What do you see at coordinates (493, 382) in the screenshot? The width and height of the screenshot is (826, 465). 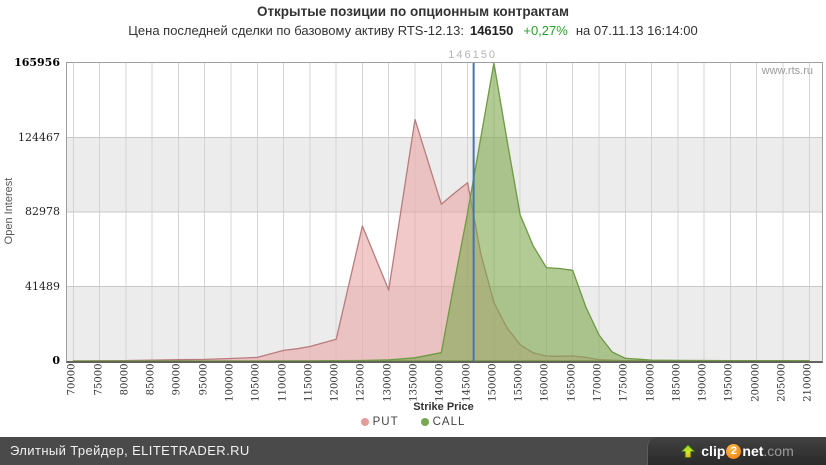 I see `x-tick-label: 150000` at bounding box center [493, 382].